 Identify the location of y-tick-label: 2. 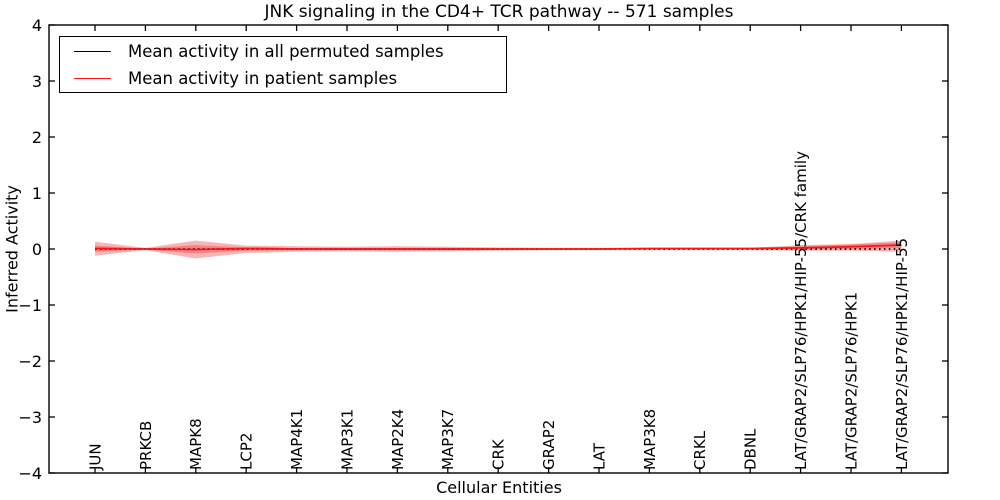
(37, 137).